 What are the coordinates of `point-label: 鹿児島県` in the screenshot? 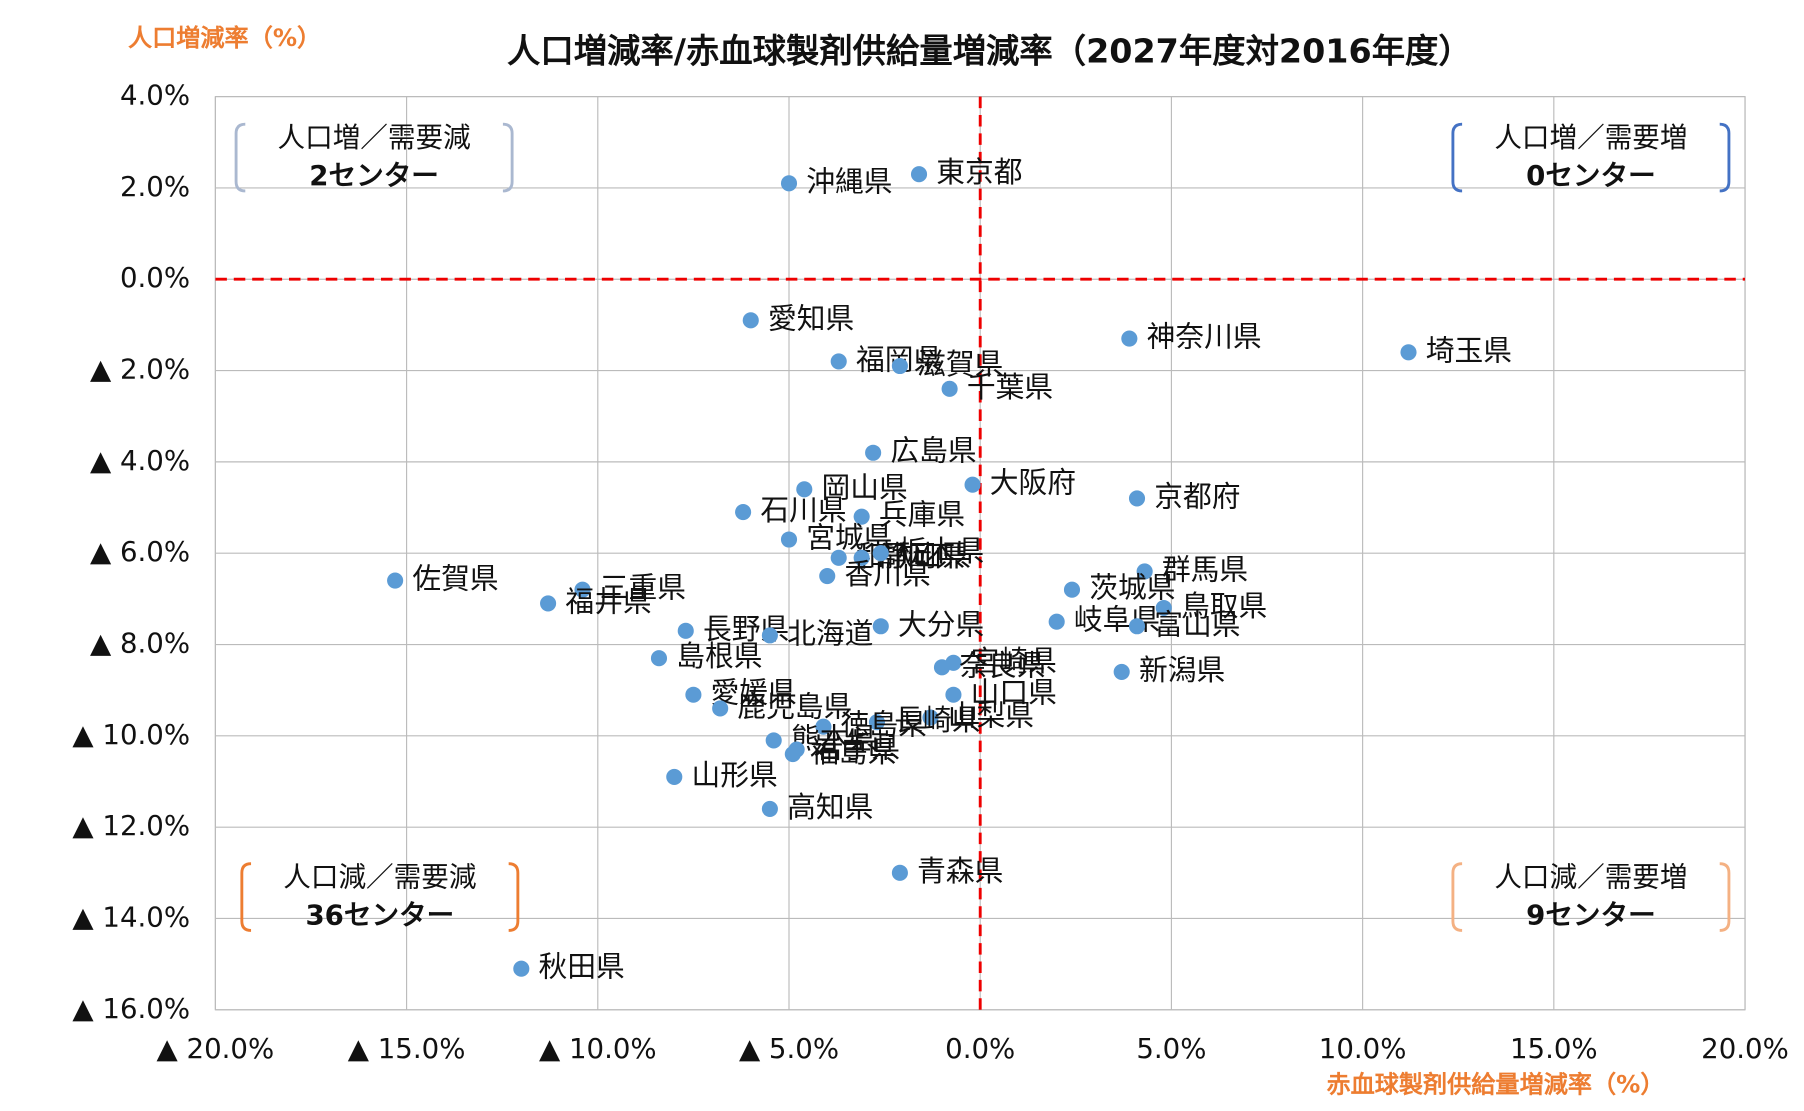 It's located at (794, 706).